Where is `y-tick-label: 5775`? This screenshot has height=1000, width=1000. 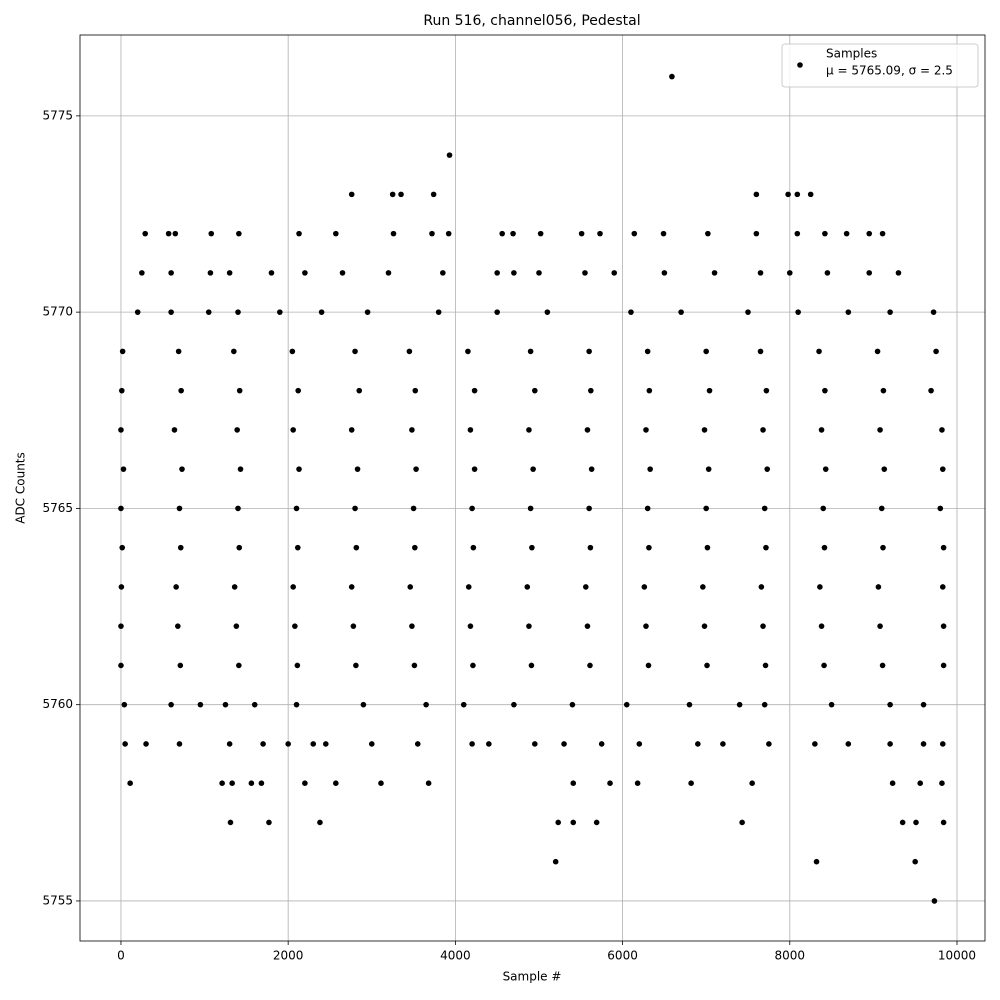
y-tick-label: 5775 is located at coordinates (57, 115).